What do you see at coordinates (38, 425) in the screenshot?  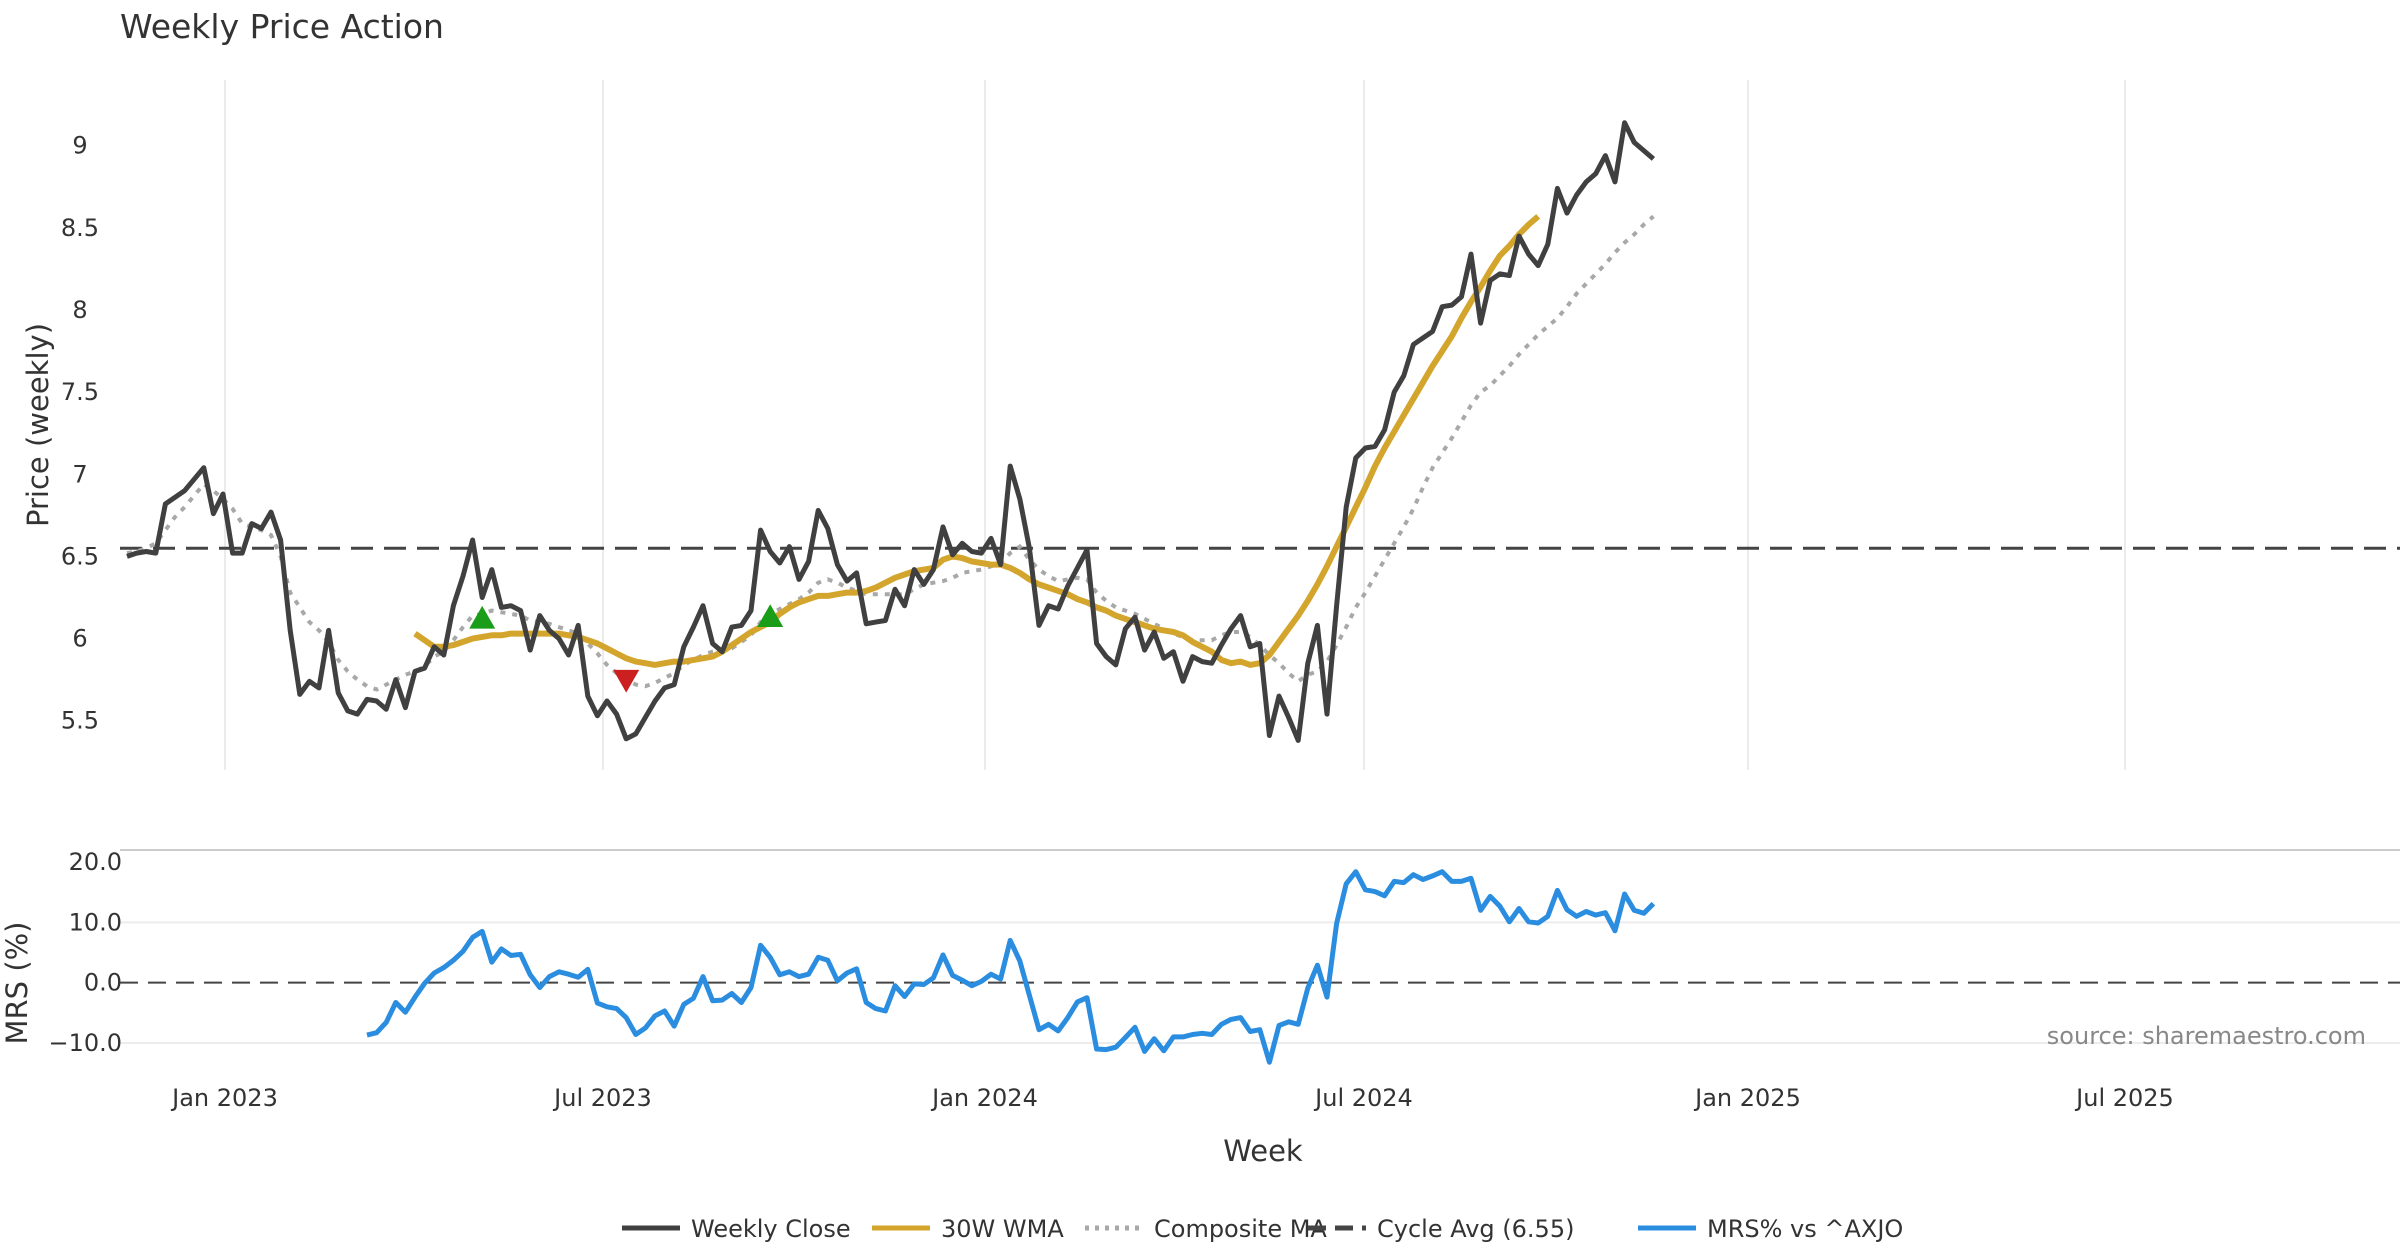 I see `price-y-label: Price (weekly)` at bounding box center [38, 425].